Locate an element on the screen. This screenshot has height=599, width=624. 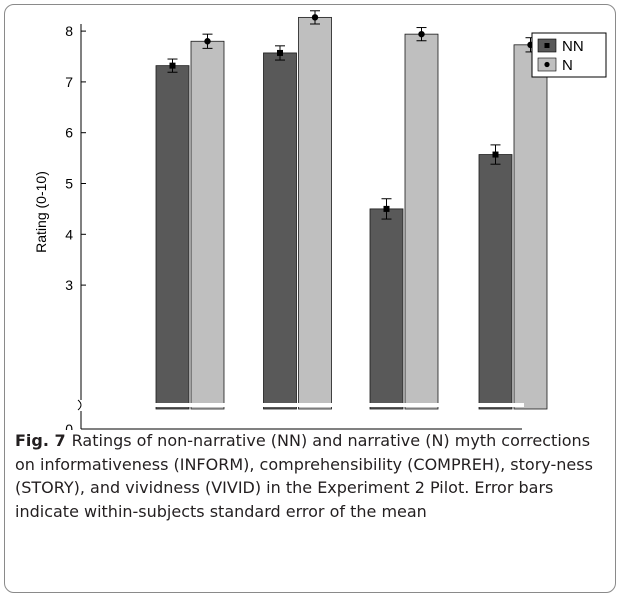
y-tick-label: 6 is located at coordinates (69, 133).